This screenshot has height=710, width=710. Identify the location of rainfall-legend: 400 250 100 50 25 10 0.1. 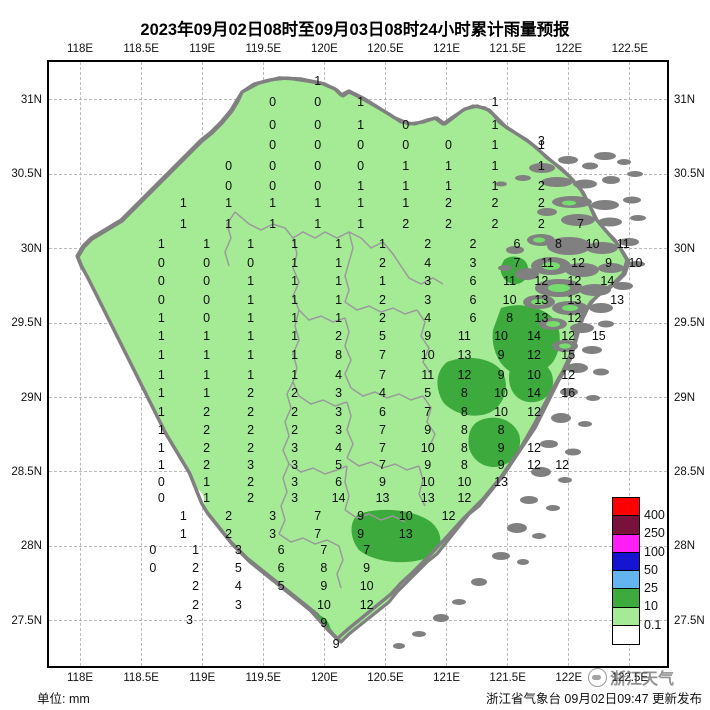
(638, 571).